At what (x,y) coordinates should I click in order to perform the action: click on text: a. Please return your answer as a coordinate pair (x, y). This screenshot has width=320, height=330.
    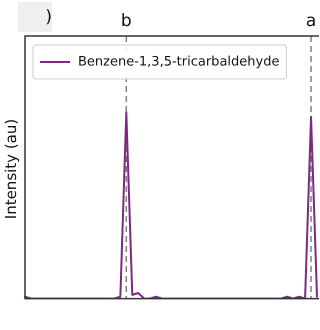
    Looking at the image, I should click on (311, 20).